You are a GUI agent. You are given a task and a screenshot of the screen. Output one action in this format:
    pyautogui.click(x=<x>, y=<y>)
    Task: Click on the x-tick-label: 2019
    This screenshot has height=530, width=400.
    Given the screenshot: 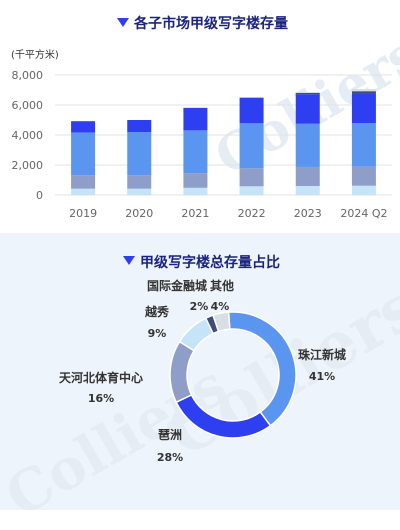 What is the action you would take?
    pyautogui.click(x=83, y=213)
    